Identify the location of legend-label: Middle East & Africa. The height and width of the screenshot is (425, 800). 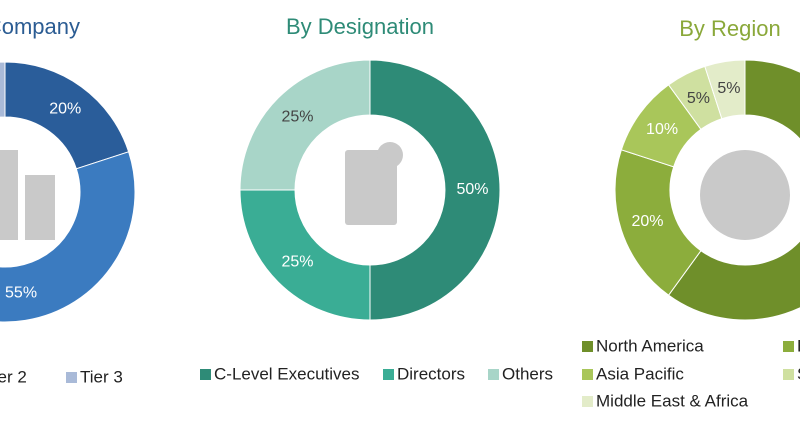
(672, 400).